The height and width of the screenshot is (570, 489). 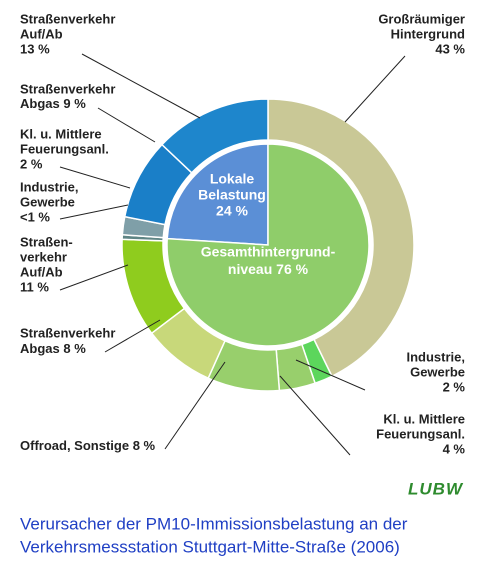 What do you see at coordinates (232, 179) in the screenshot?
I see `label: Lokale` at bounding box center [232, 179].